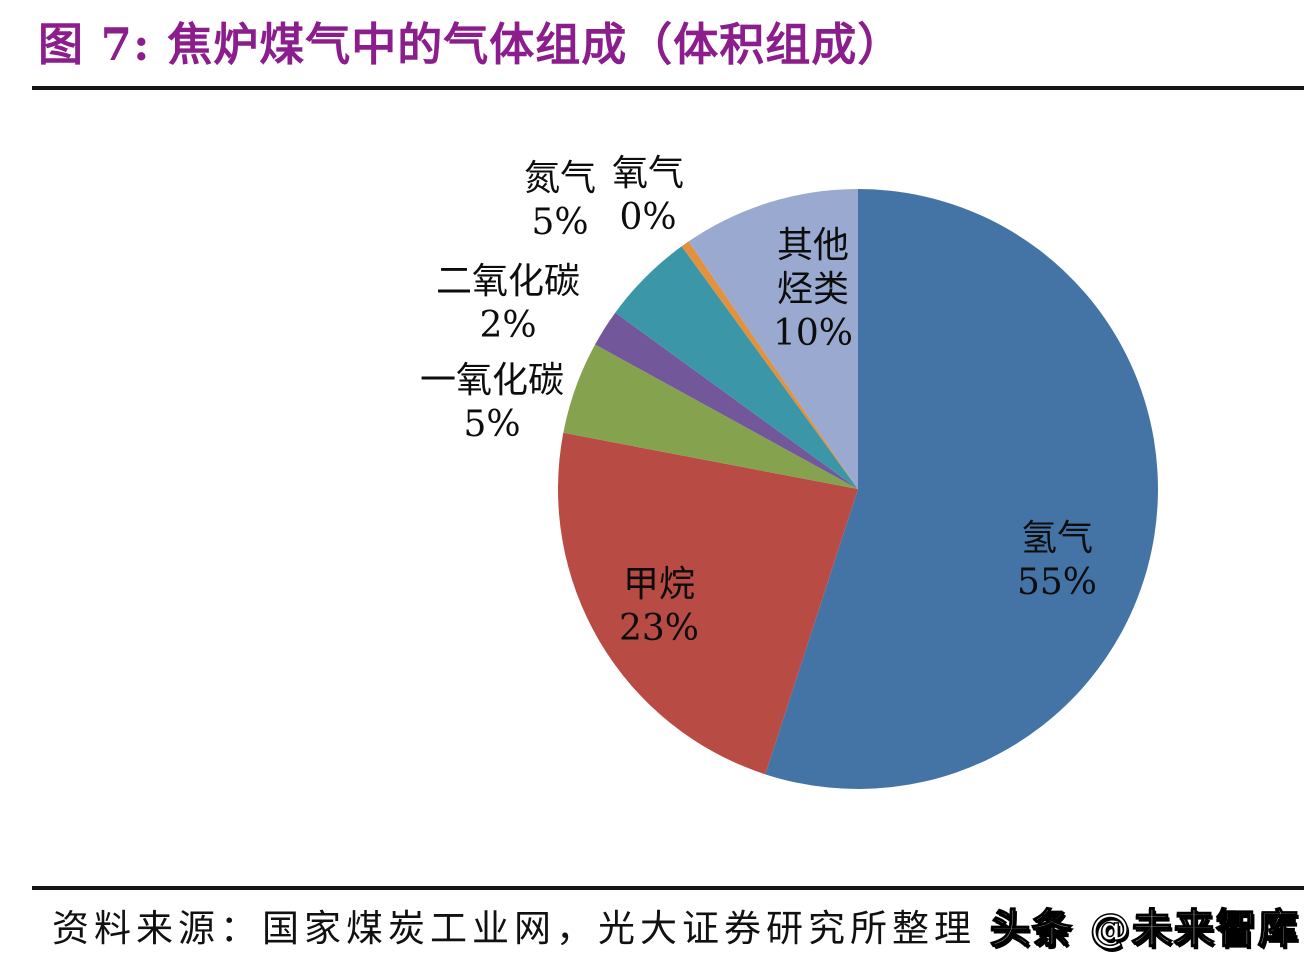 Image resolution: width=1308 pixels, height=968 pixels. I want to click on pie-label-carbon-dioxide-pct: 2%, so click(508, 325).